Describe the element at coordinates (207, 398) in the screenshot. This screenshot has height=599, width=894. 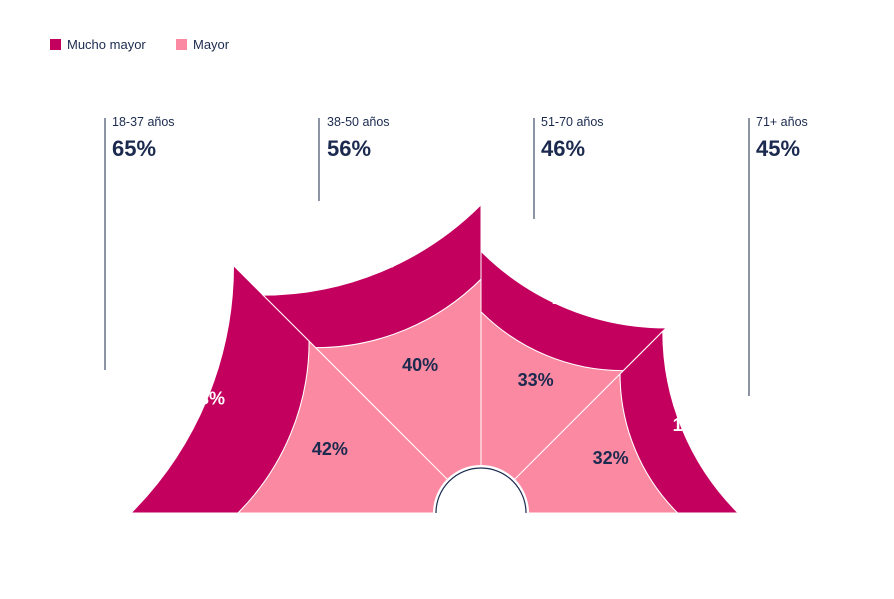
I see `label-mucho-mayor-18-37: 23%` at that location.